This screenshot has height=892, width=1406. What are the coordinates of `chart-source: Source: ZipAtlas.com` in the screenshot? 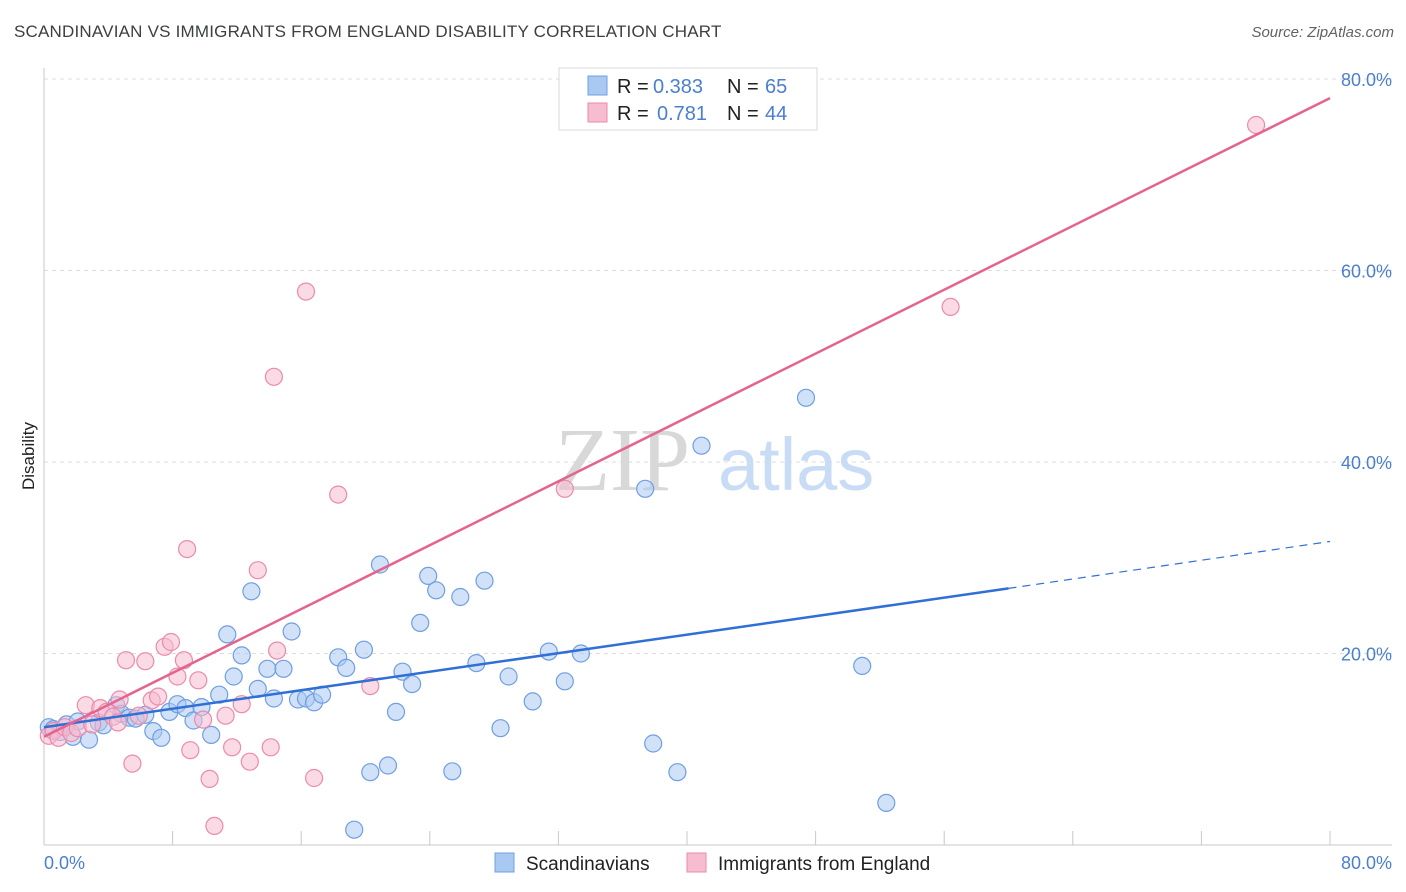 It's located at (1322, 32).